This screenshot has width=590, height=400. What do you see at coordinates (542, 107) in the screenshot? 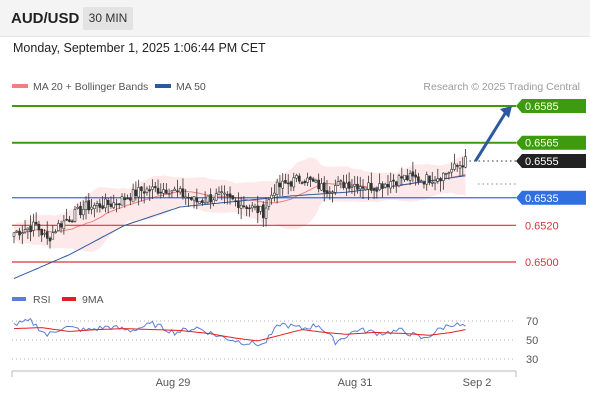
I see `level-label: 0.6585` at bounding box center [542, 107].